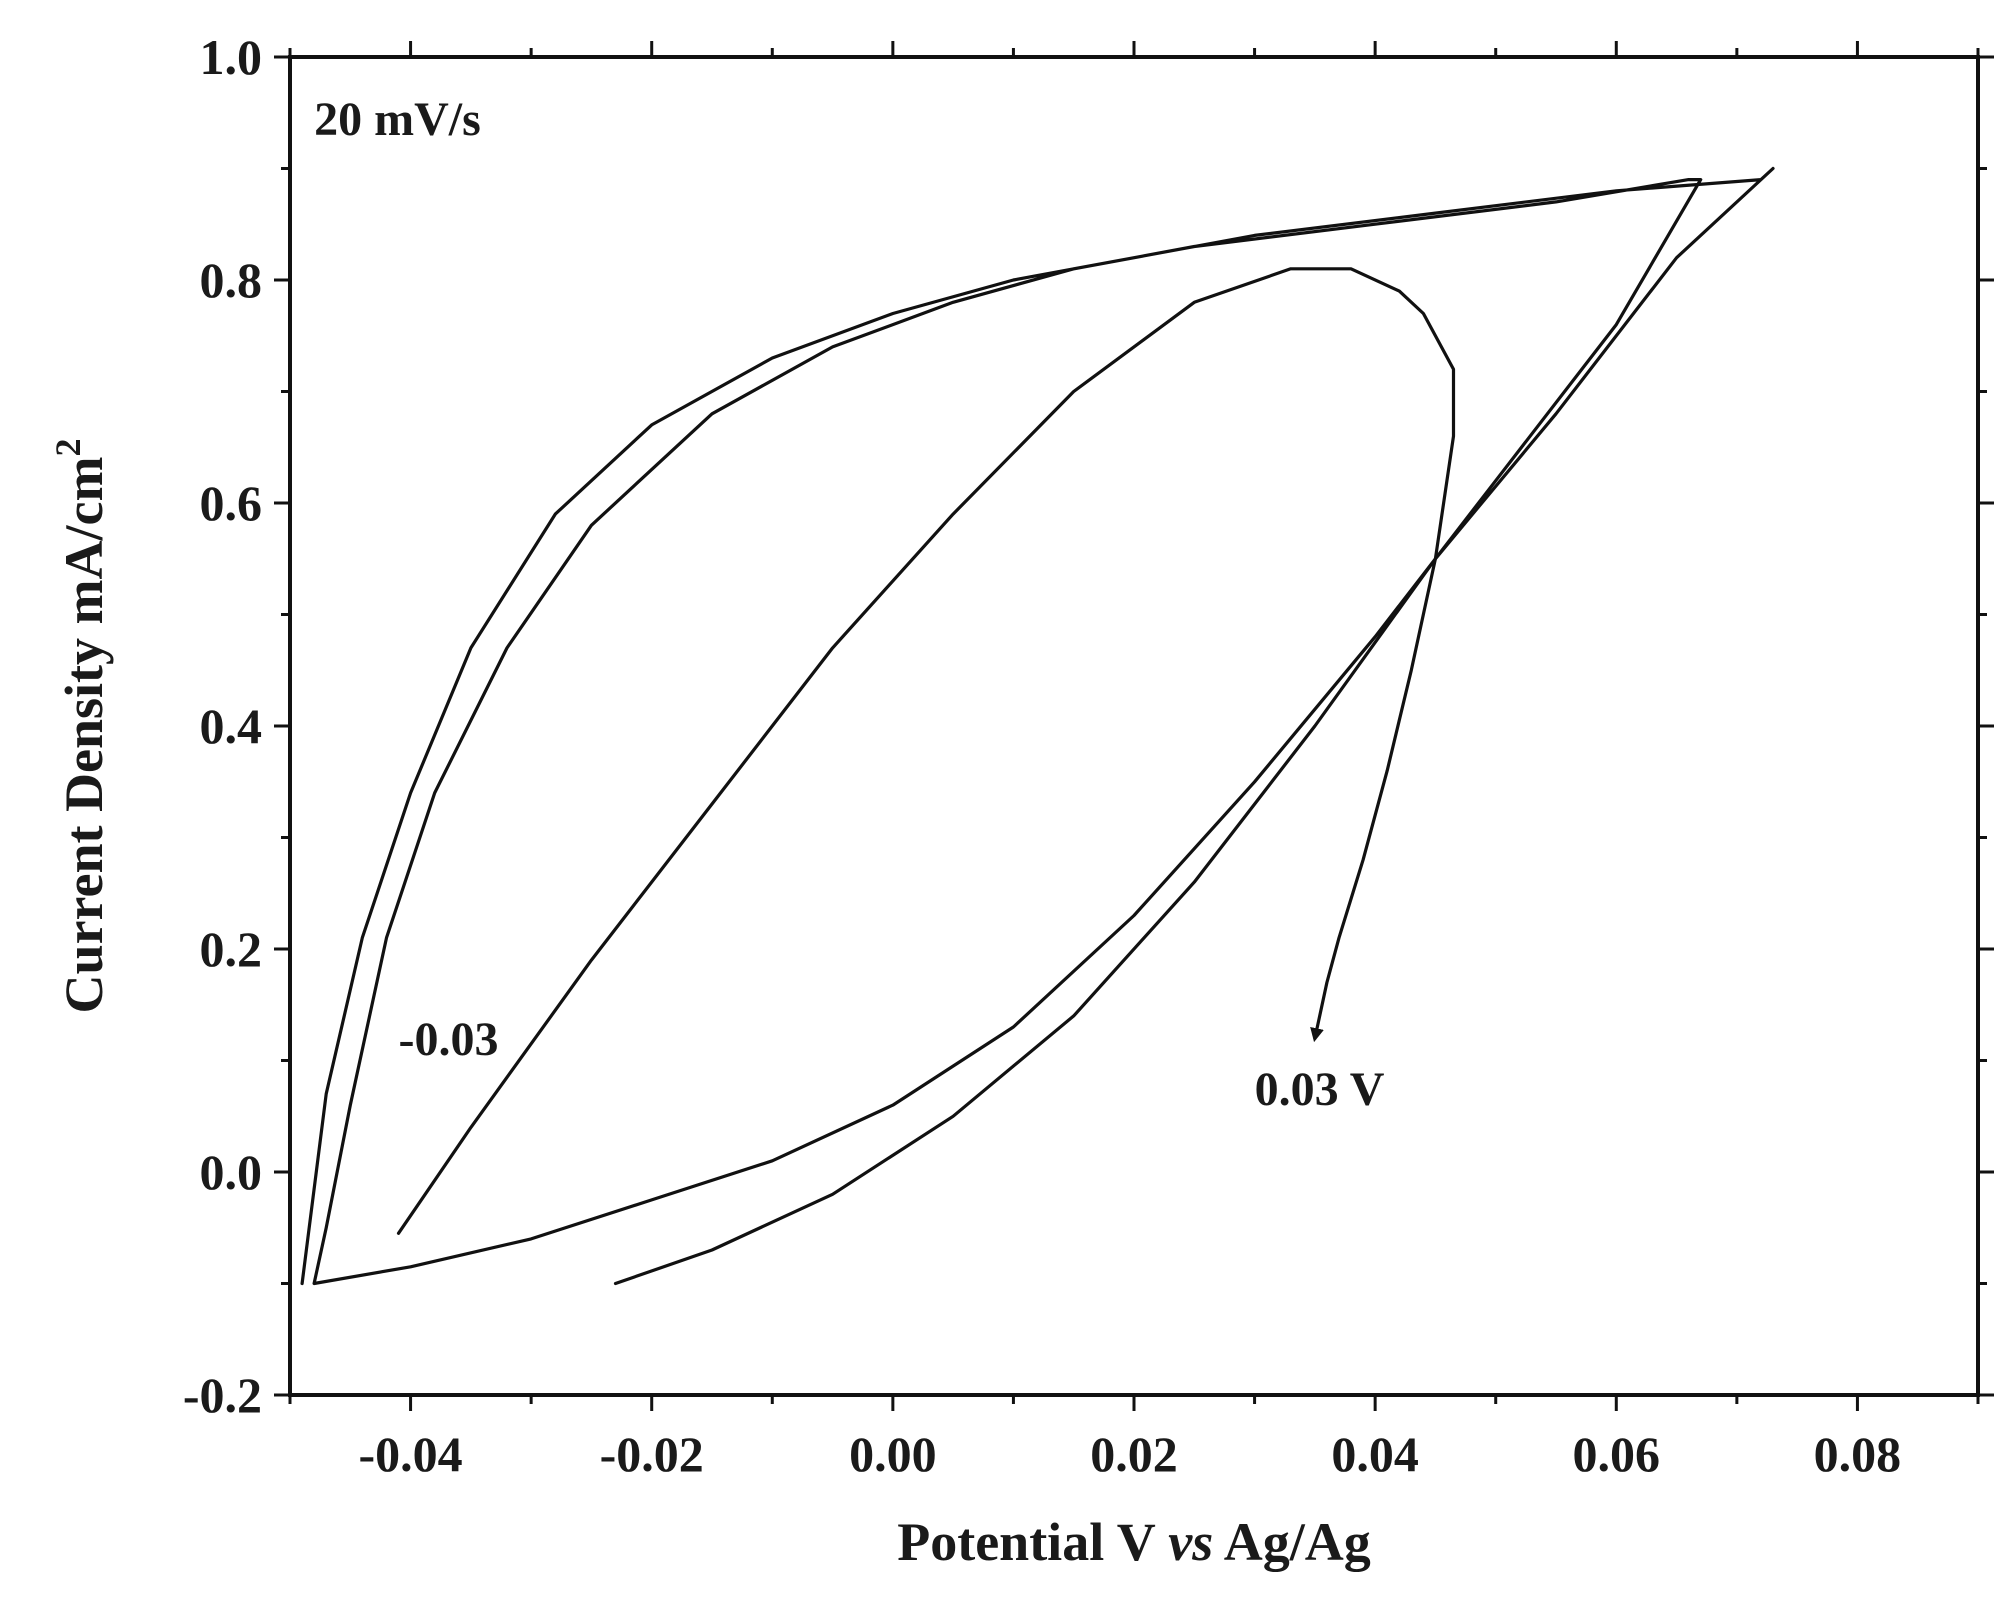  Describe the element at coordinates (231, 57) in the screenshot. I see `y-tick-label: 1.0` at that location.